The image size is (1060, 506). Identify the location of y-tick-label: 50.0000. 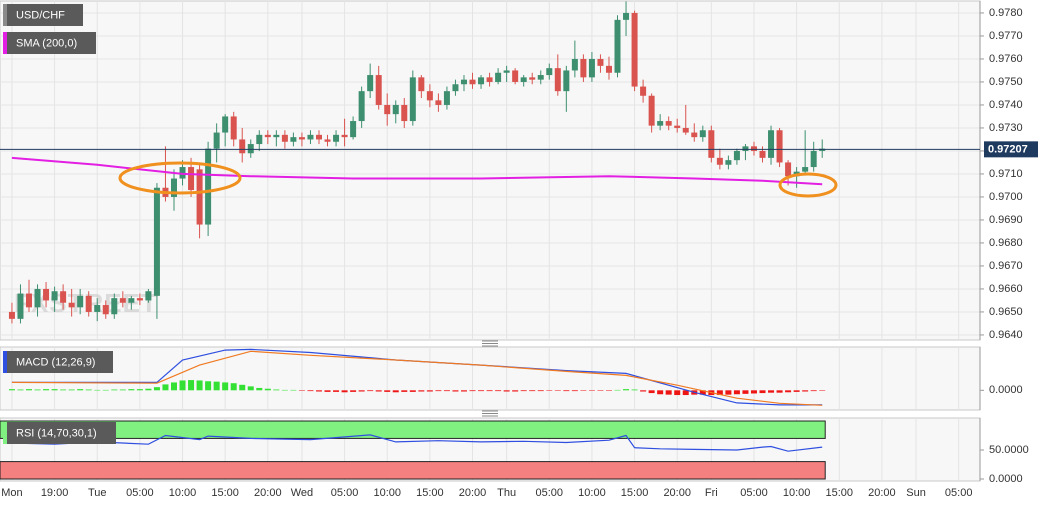
(1009, 450).